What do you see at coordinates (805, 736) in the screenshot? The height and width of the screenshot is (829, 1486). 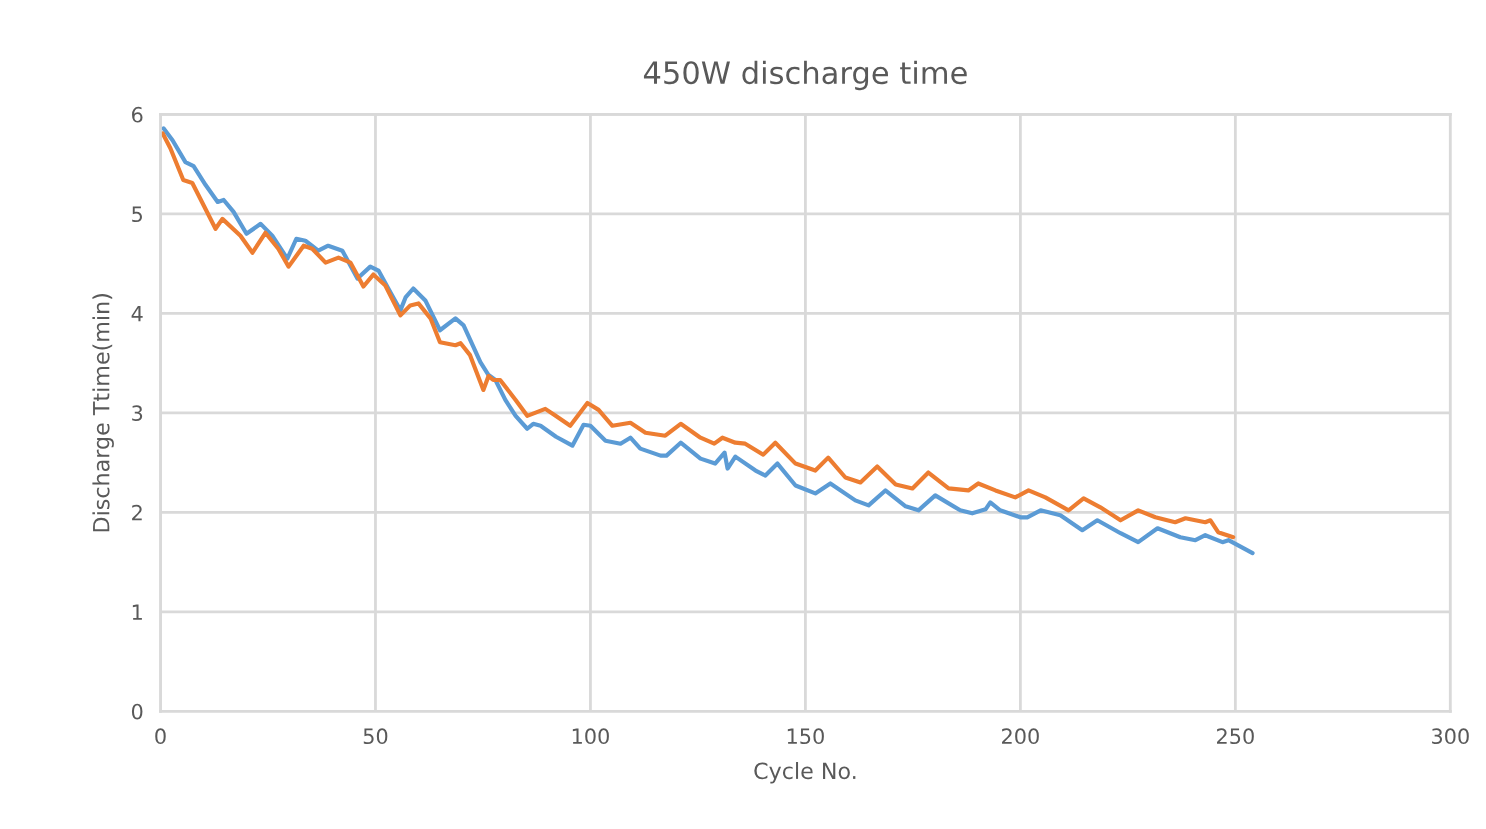 I see `x-tick-label: 150` at bounding box center [805, 736].